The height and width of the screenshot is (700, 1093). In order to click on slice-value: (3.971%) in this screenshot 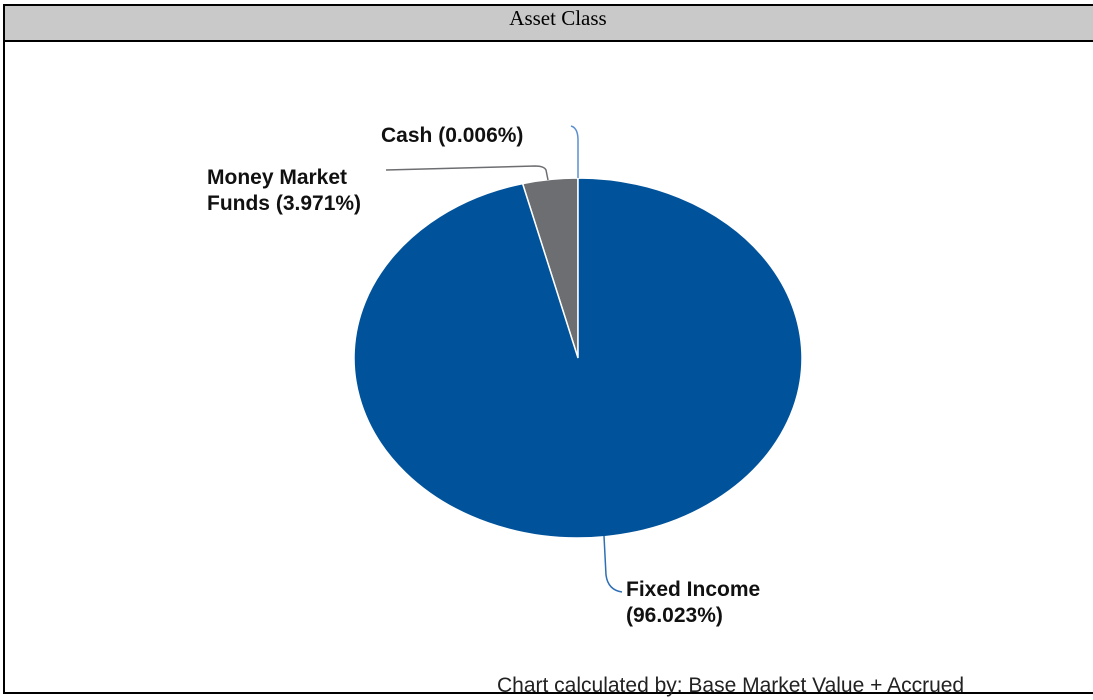, I will do `click(318, 203)`.